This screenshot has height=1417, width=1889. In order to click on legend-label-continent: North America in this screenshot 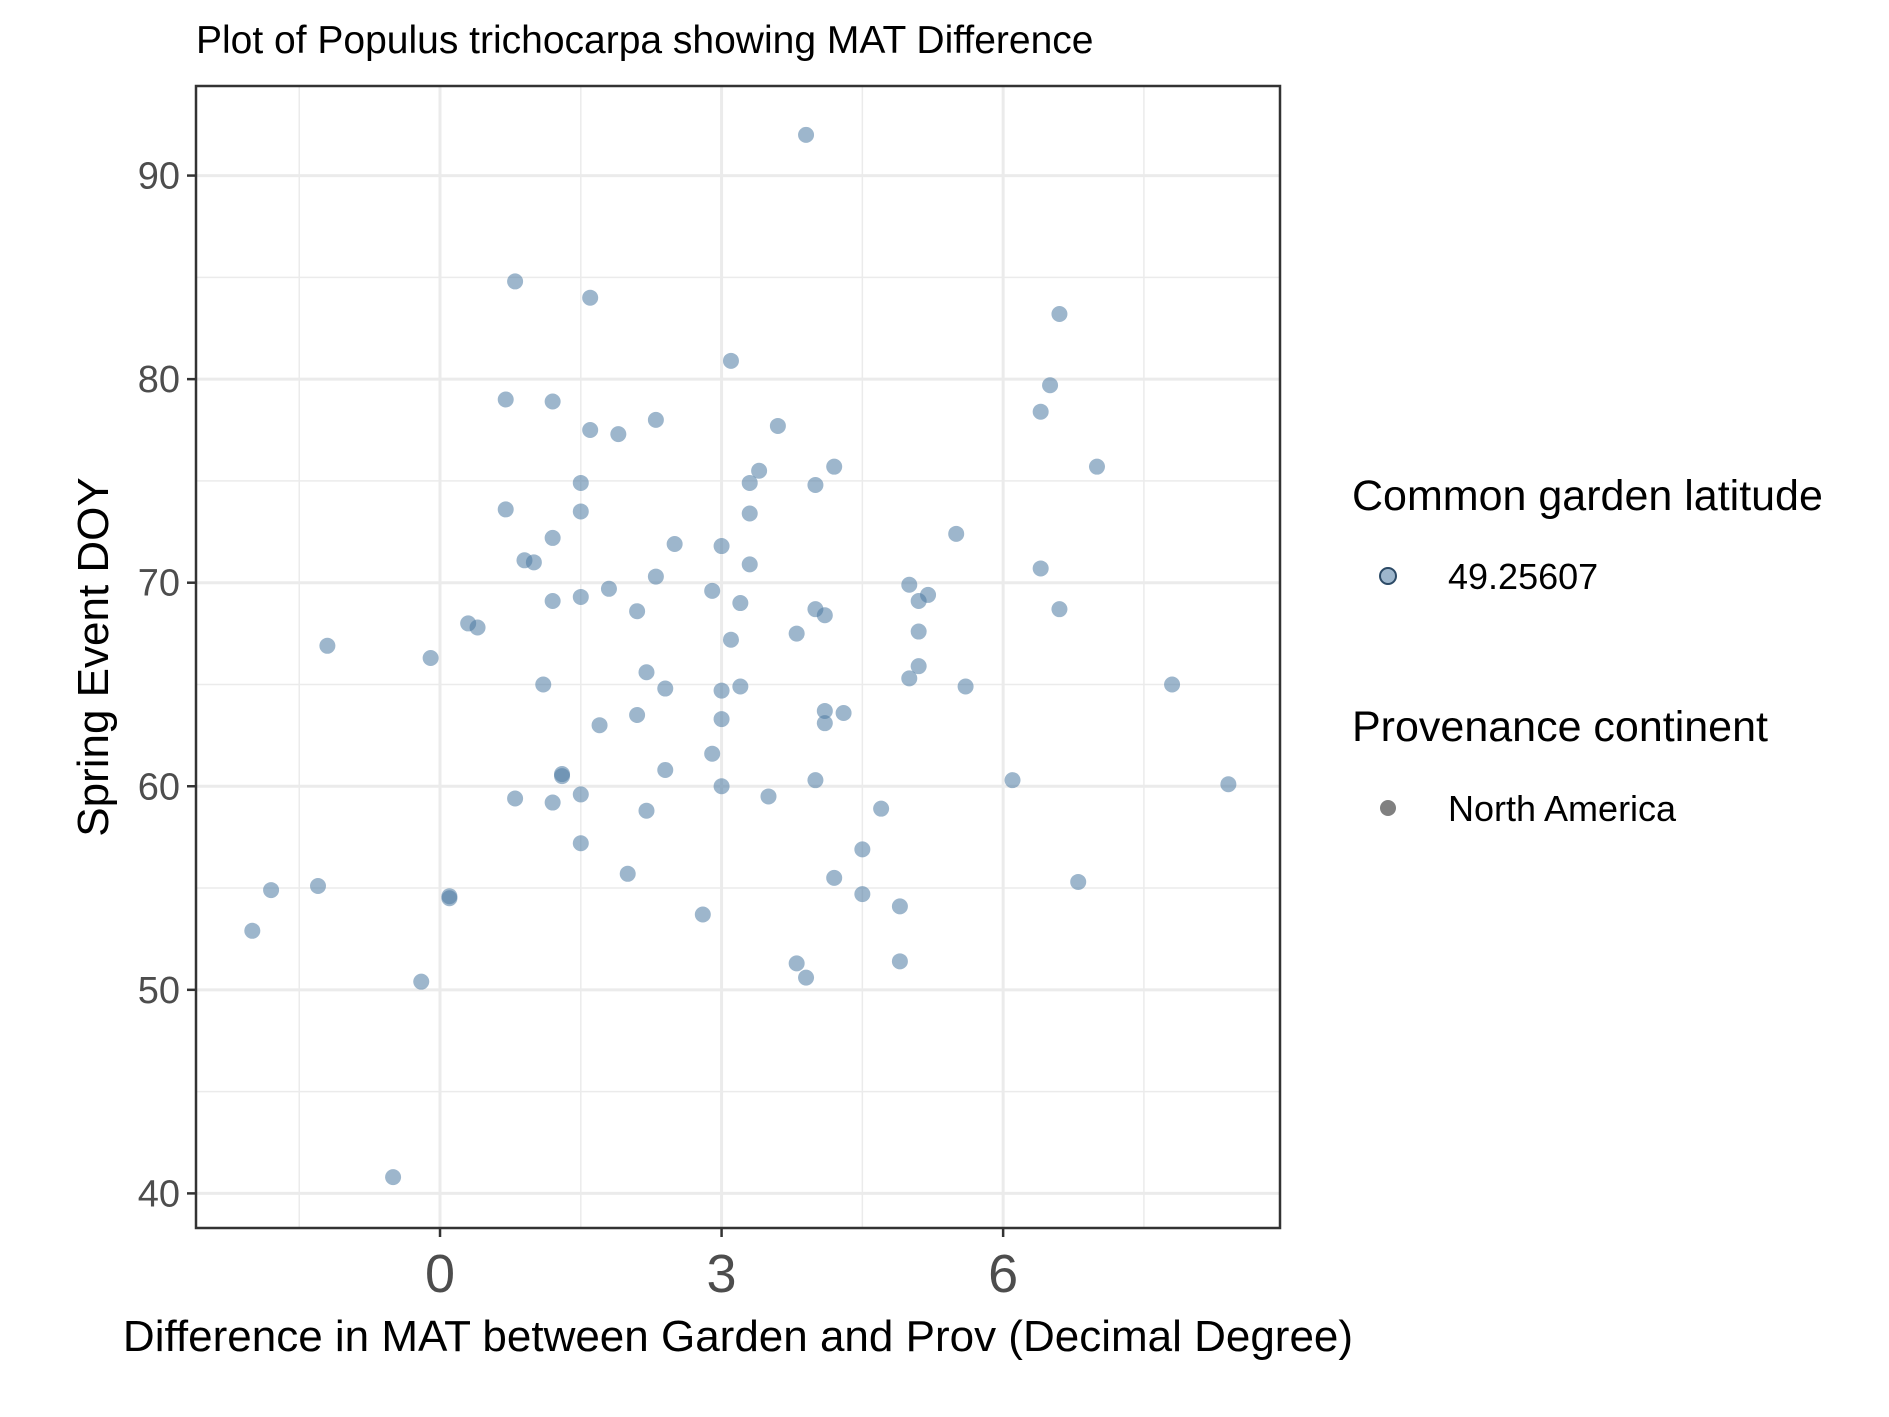, I will do `click(1562, 808)`.